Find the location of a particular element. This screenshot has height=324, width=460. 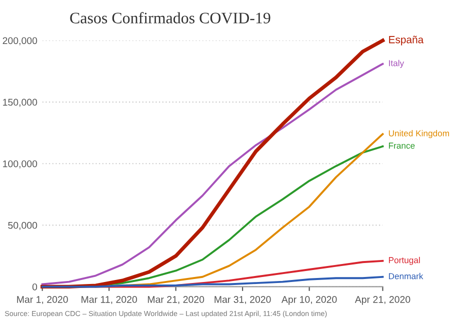

x-tick-label: Mar 1, 2020 is located at coordinates (42, 300).